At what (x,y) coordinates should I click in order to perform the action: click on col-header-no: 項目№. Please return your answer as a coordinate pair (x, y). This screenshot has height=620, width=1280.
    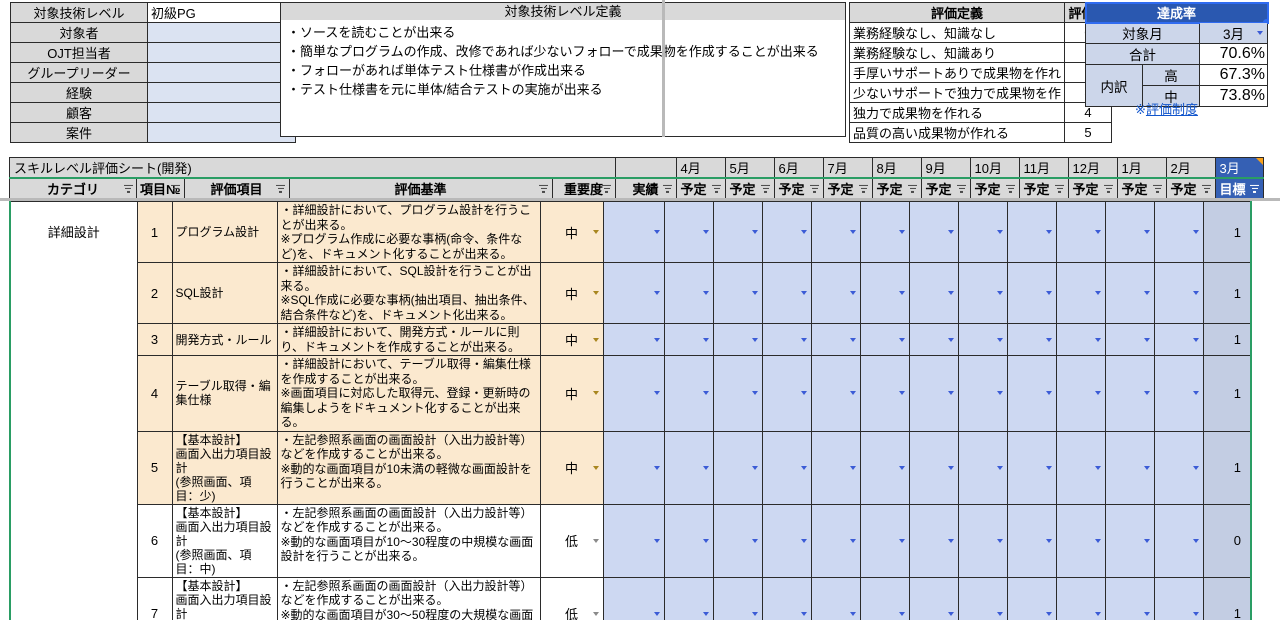
    Looking at the image, I should click on (160, 188).